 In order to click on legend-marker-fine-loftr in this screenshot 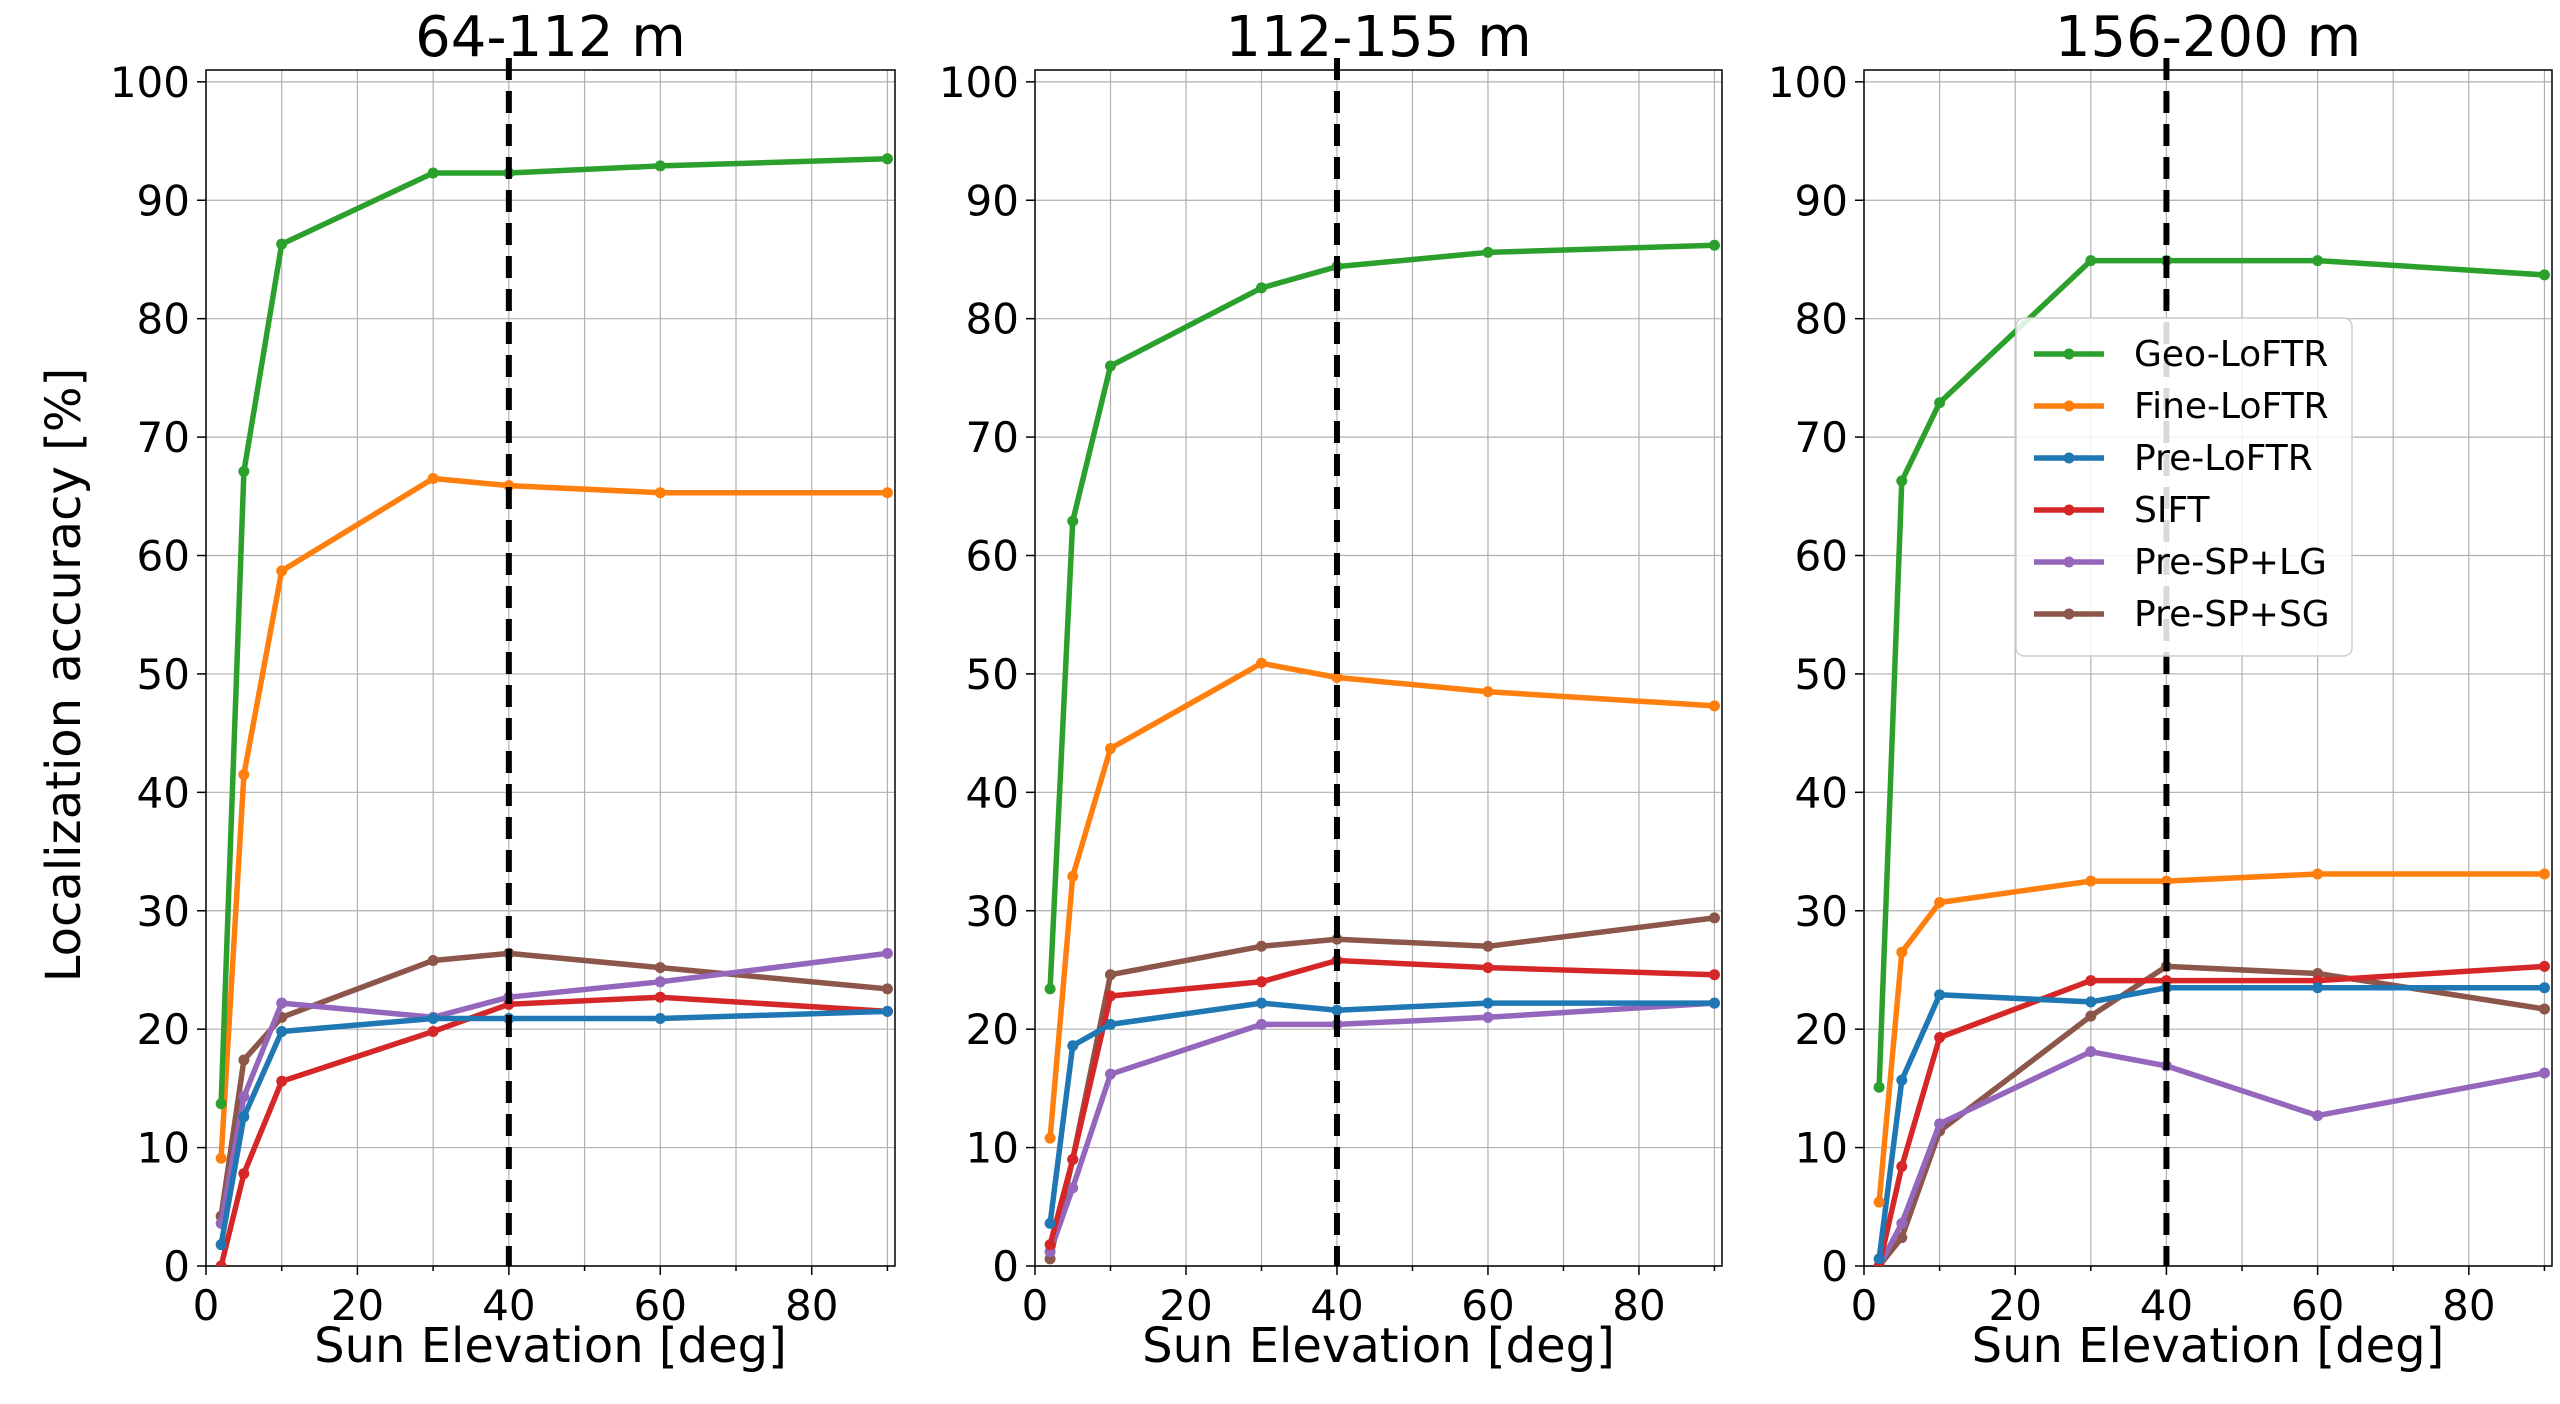, I will do `click(2069, 406)`.